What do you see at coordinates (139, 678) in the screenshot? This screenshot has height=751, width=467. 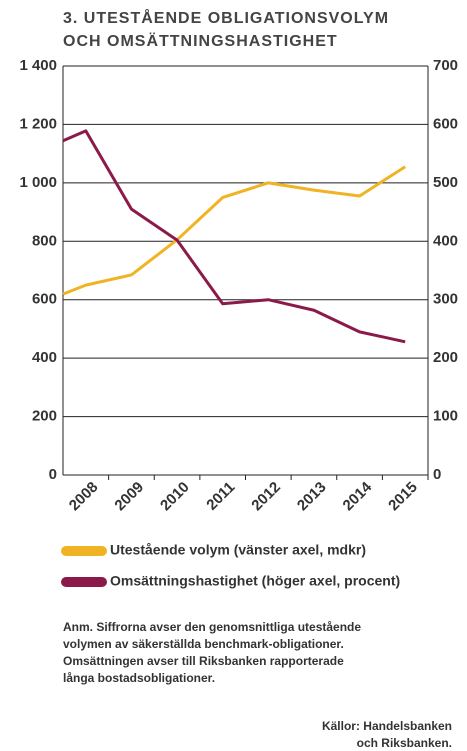 I see `note: långa bostadsobligationer.` at bounding box center [139, 678].